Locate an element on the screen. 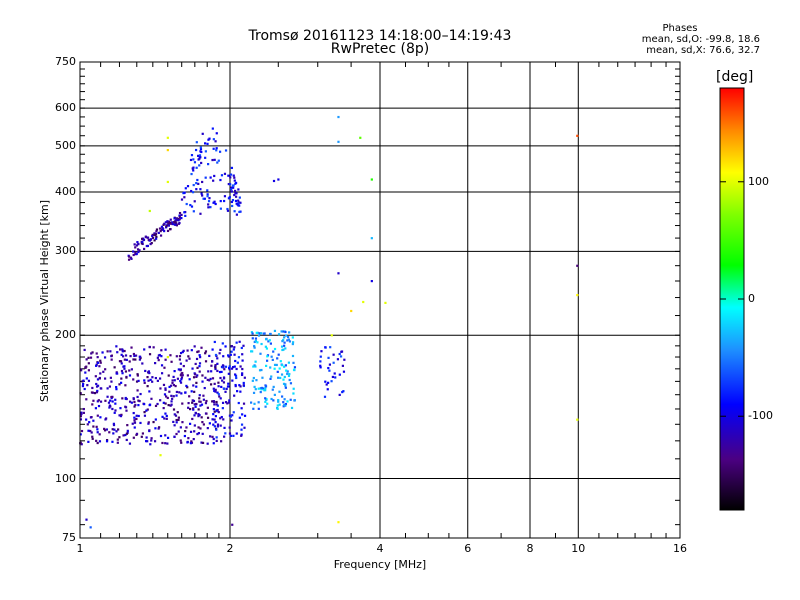  chart-title: Tromsø 20161123 14:18:00–14:19:43 is located at coordinates (380, 36).